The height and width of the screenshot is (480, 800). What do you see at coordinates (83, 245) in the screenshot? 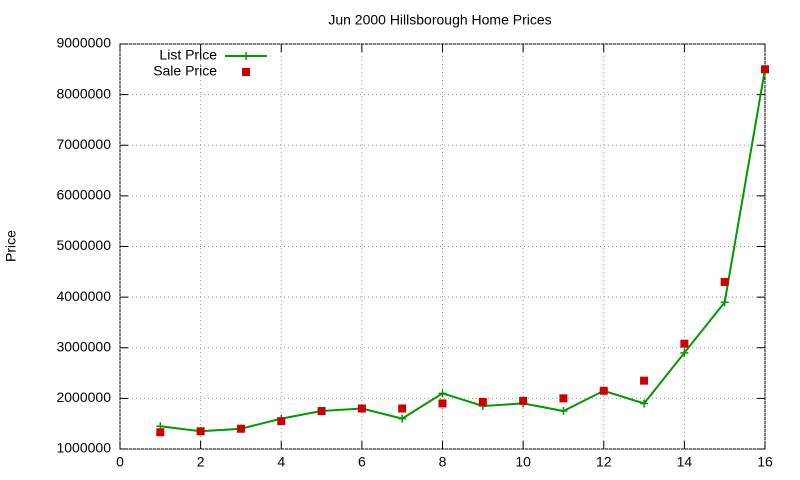
I see `y-tick-label: 5000000` at bounding box center [83, 245].